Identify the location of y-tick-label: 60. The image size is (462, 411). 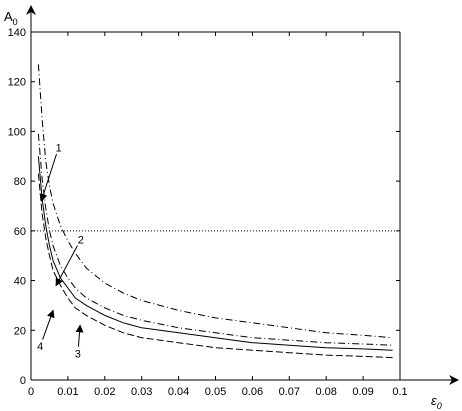
(20, 232).